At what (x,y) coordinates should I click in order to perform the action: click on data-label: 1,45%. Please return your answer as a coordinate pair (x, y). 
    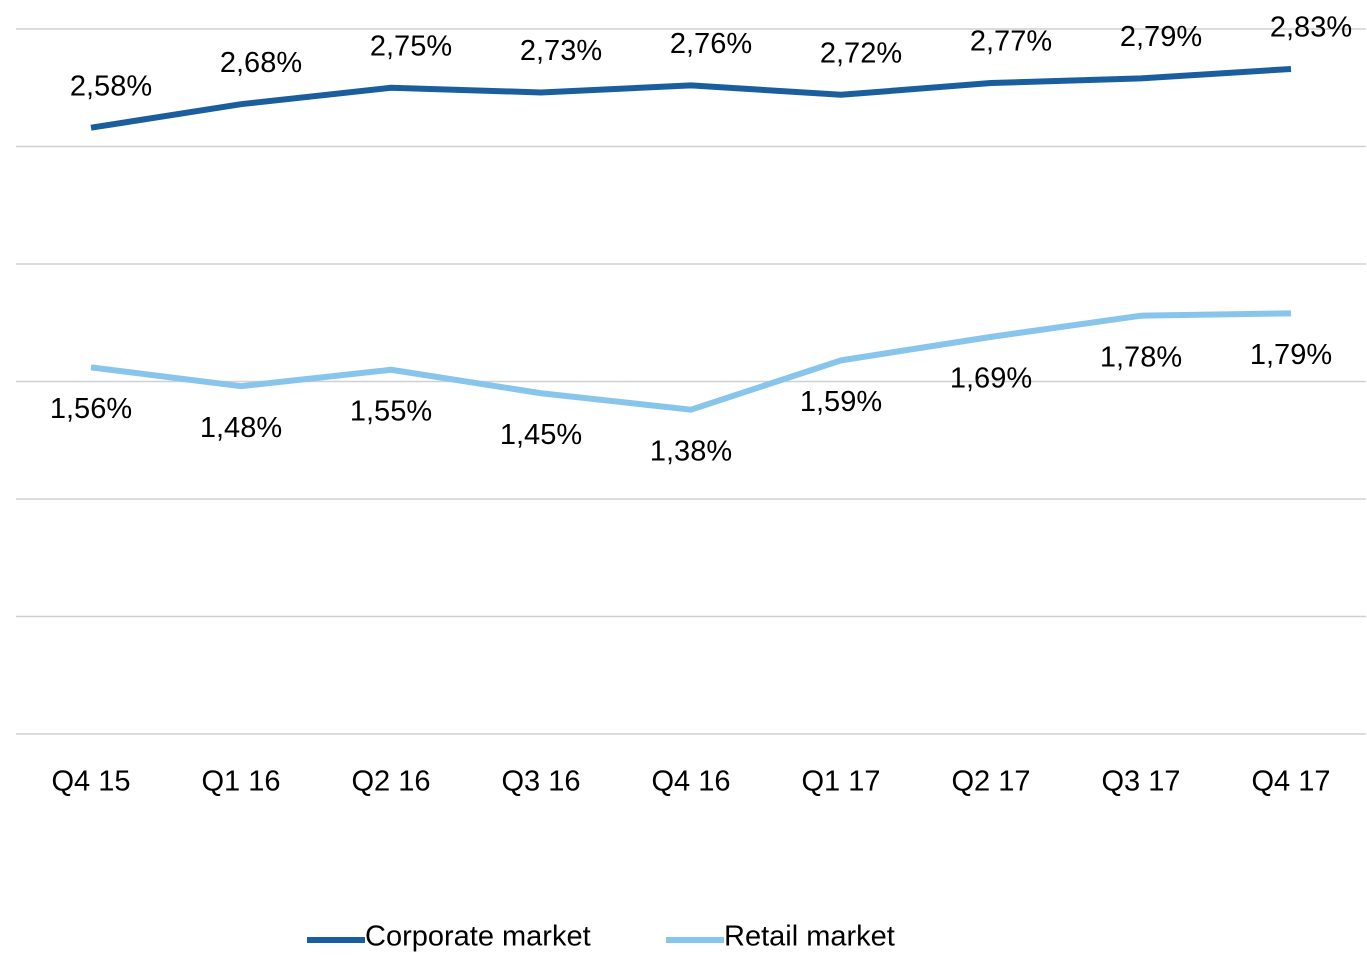
    Looking at the image, I should click on (541, 435).